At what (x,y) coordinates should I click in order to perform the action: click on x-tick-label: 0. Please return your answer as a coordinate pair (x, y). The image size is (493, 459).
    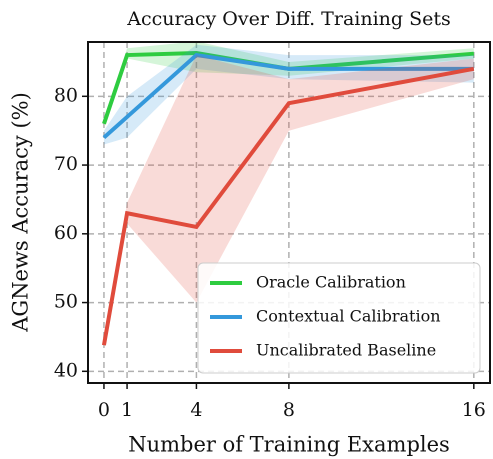
    Looking at the image, I should click on (104, 410).